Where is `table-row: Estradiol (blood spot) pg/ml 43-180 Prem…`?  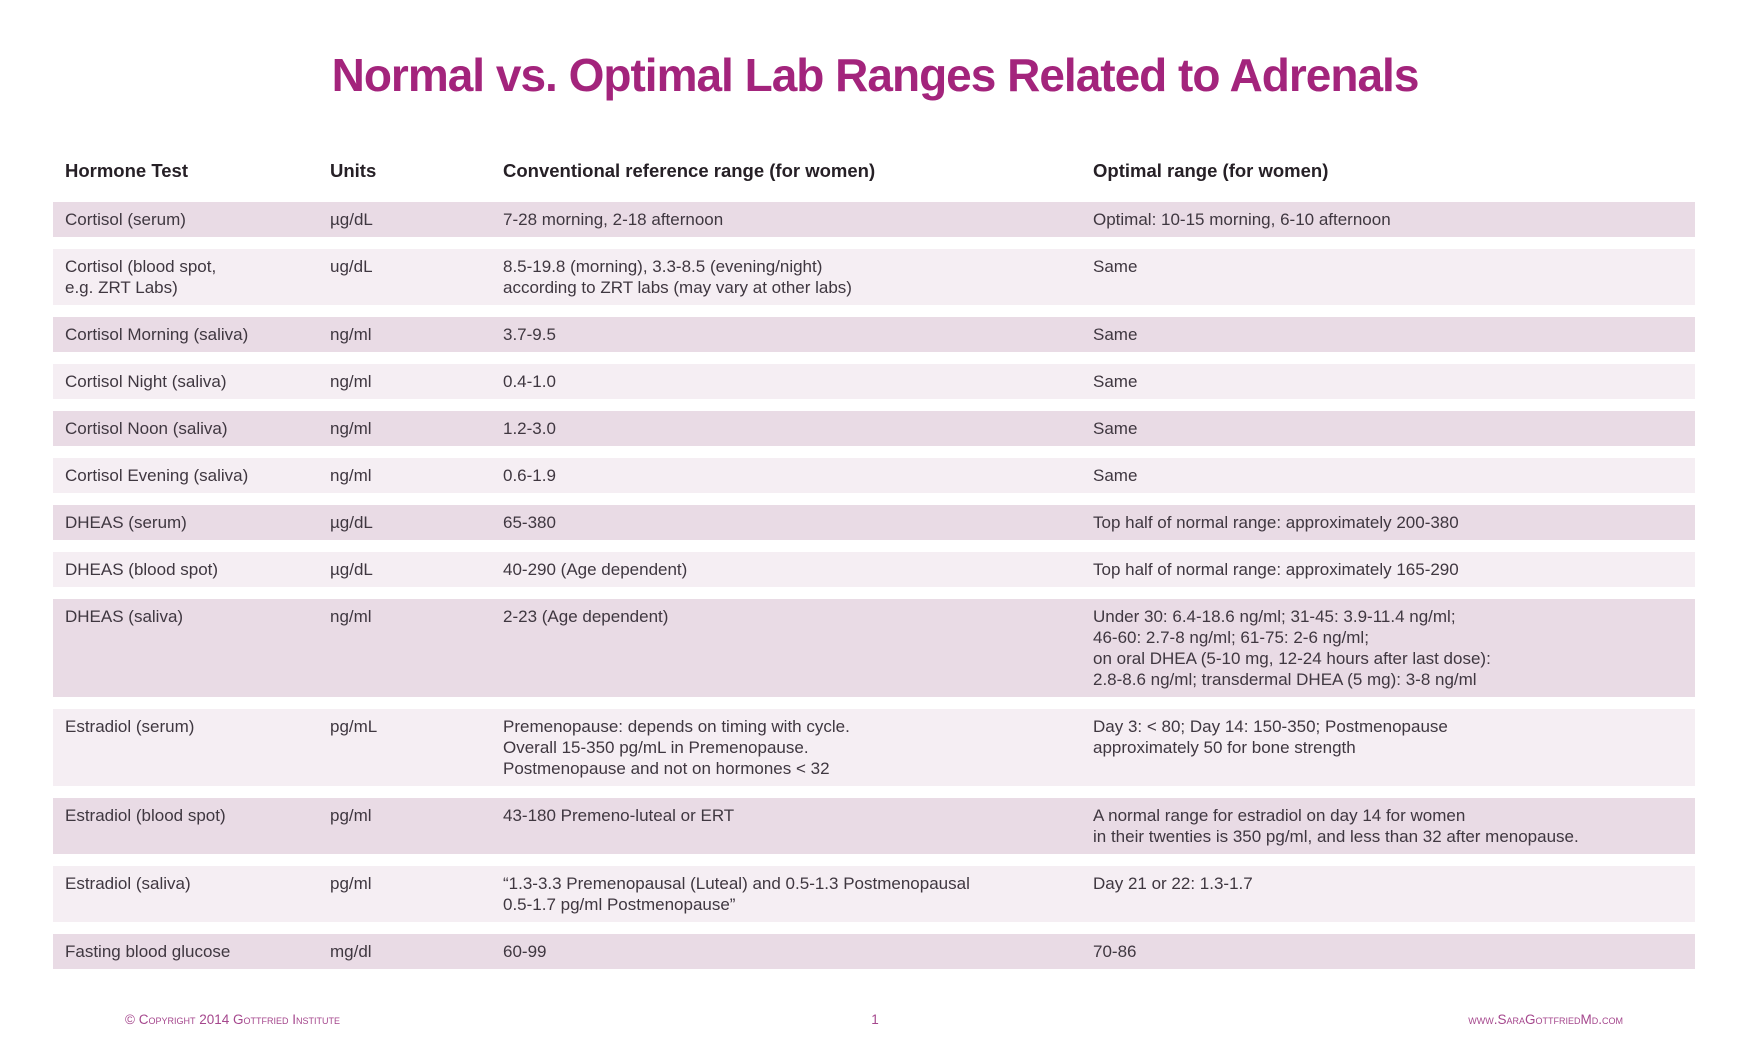 table-row: Estradiol (blood spot) pg/ml 43-180 Prem… is located at coordinates (874, 826).